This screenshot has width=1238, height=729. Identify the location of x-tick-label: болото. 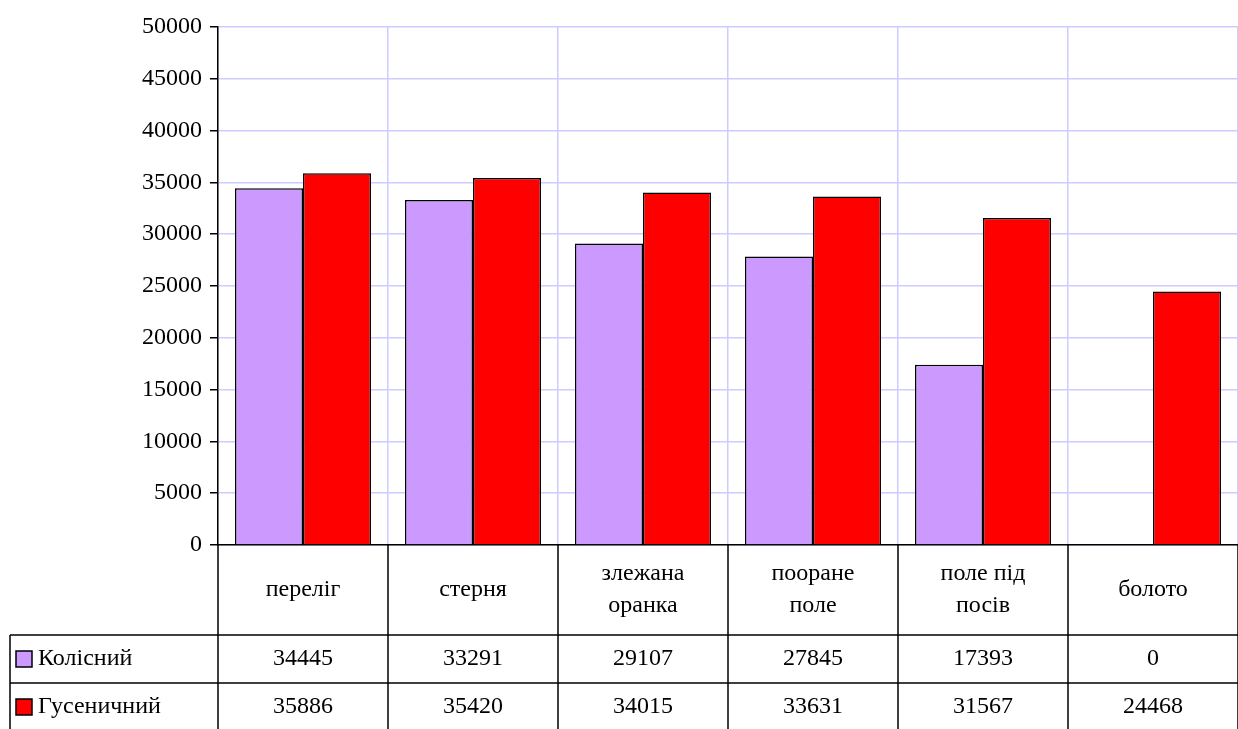
(1153, 588).